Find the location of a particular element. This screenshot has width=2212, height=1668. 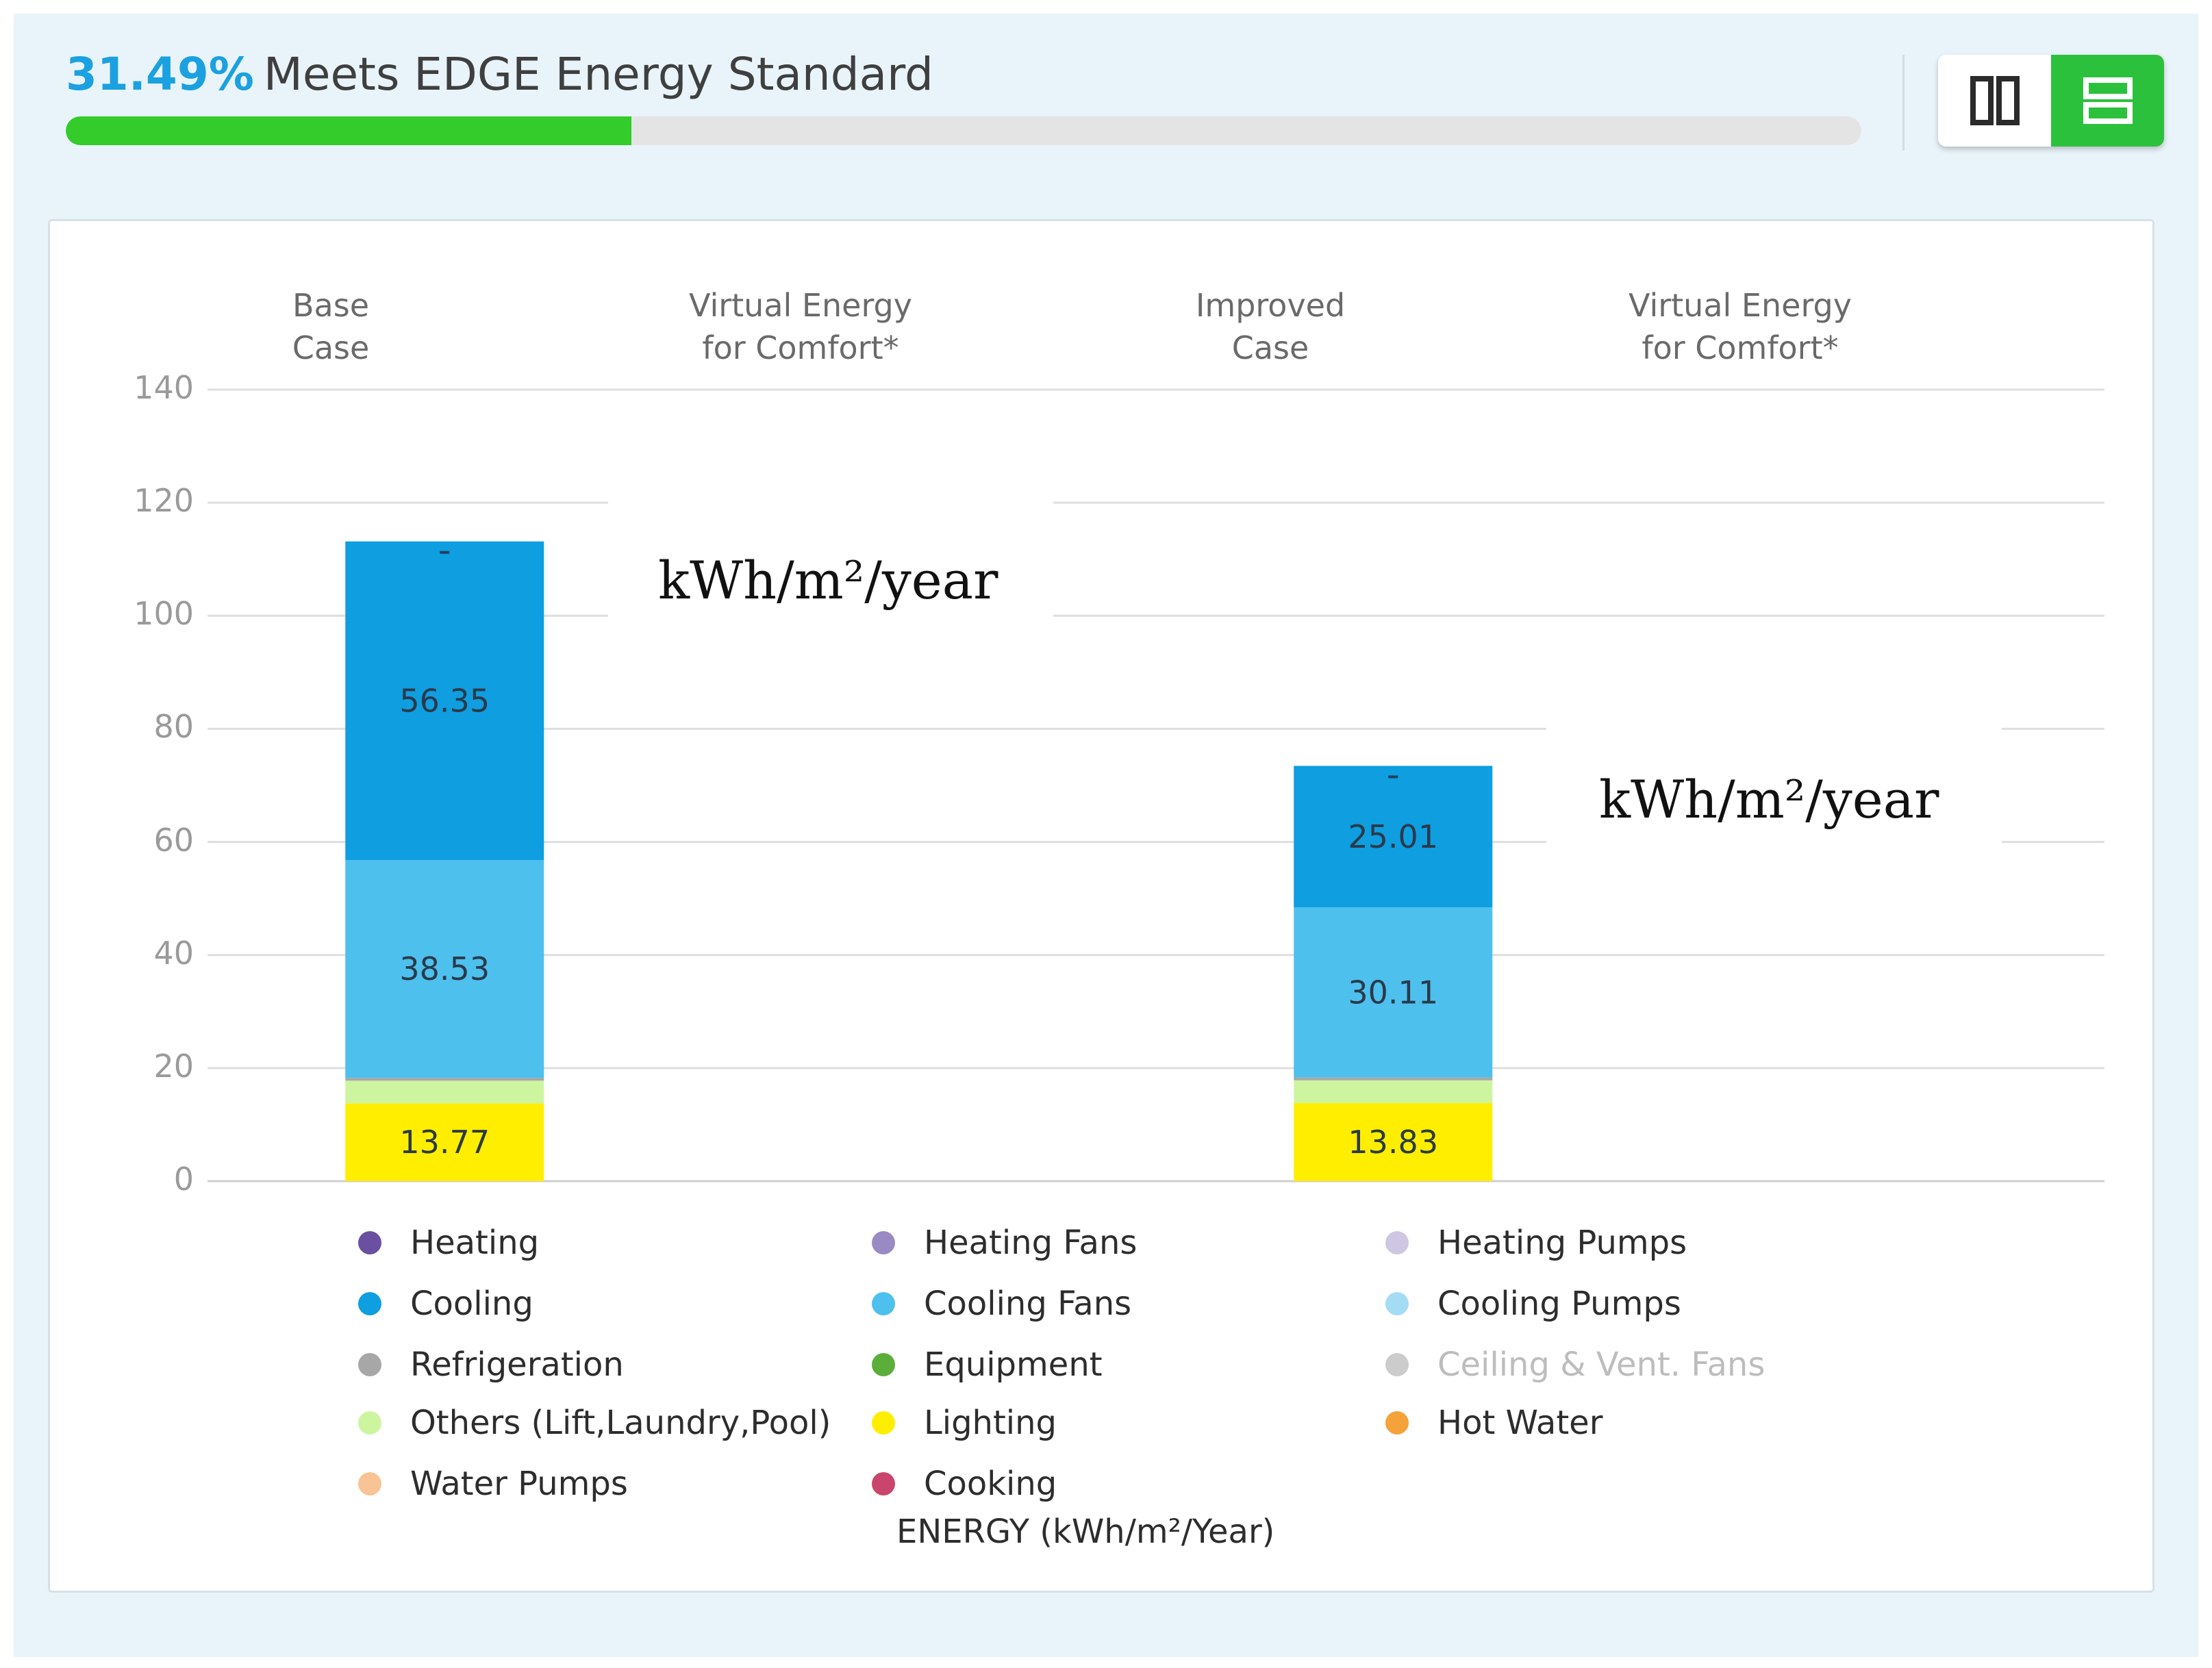

unit-annotation-improved: kWh/m²/year is located at coordinates (1769, 800).